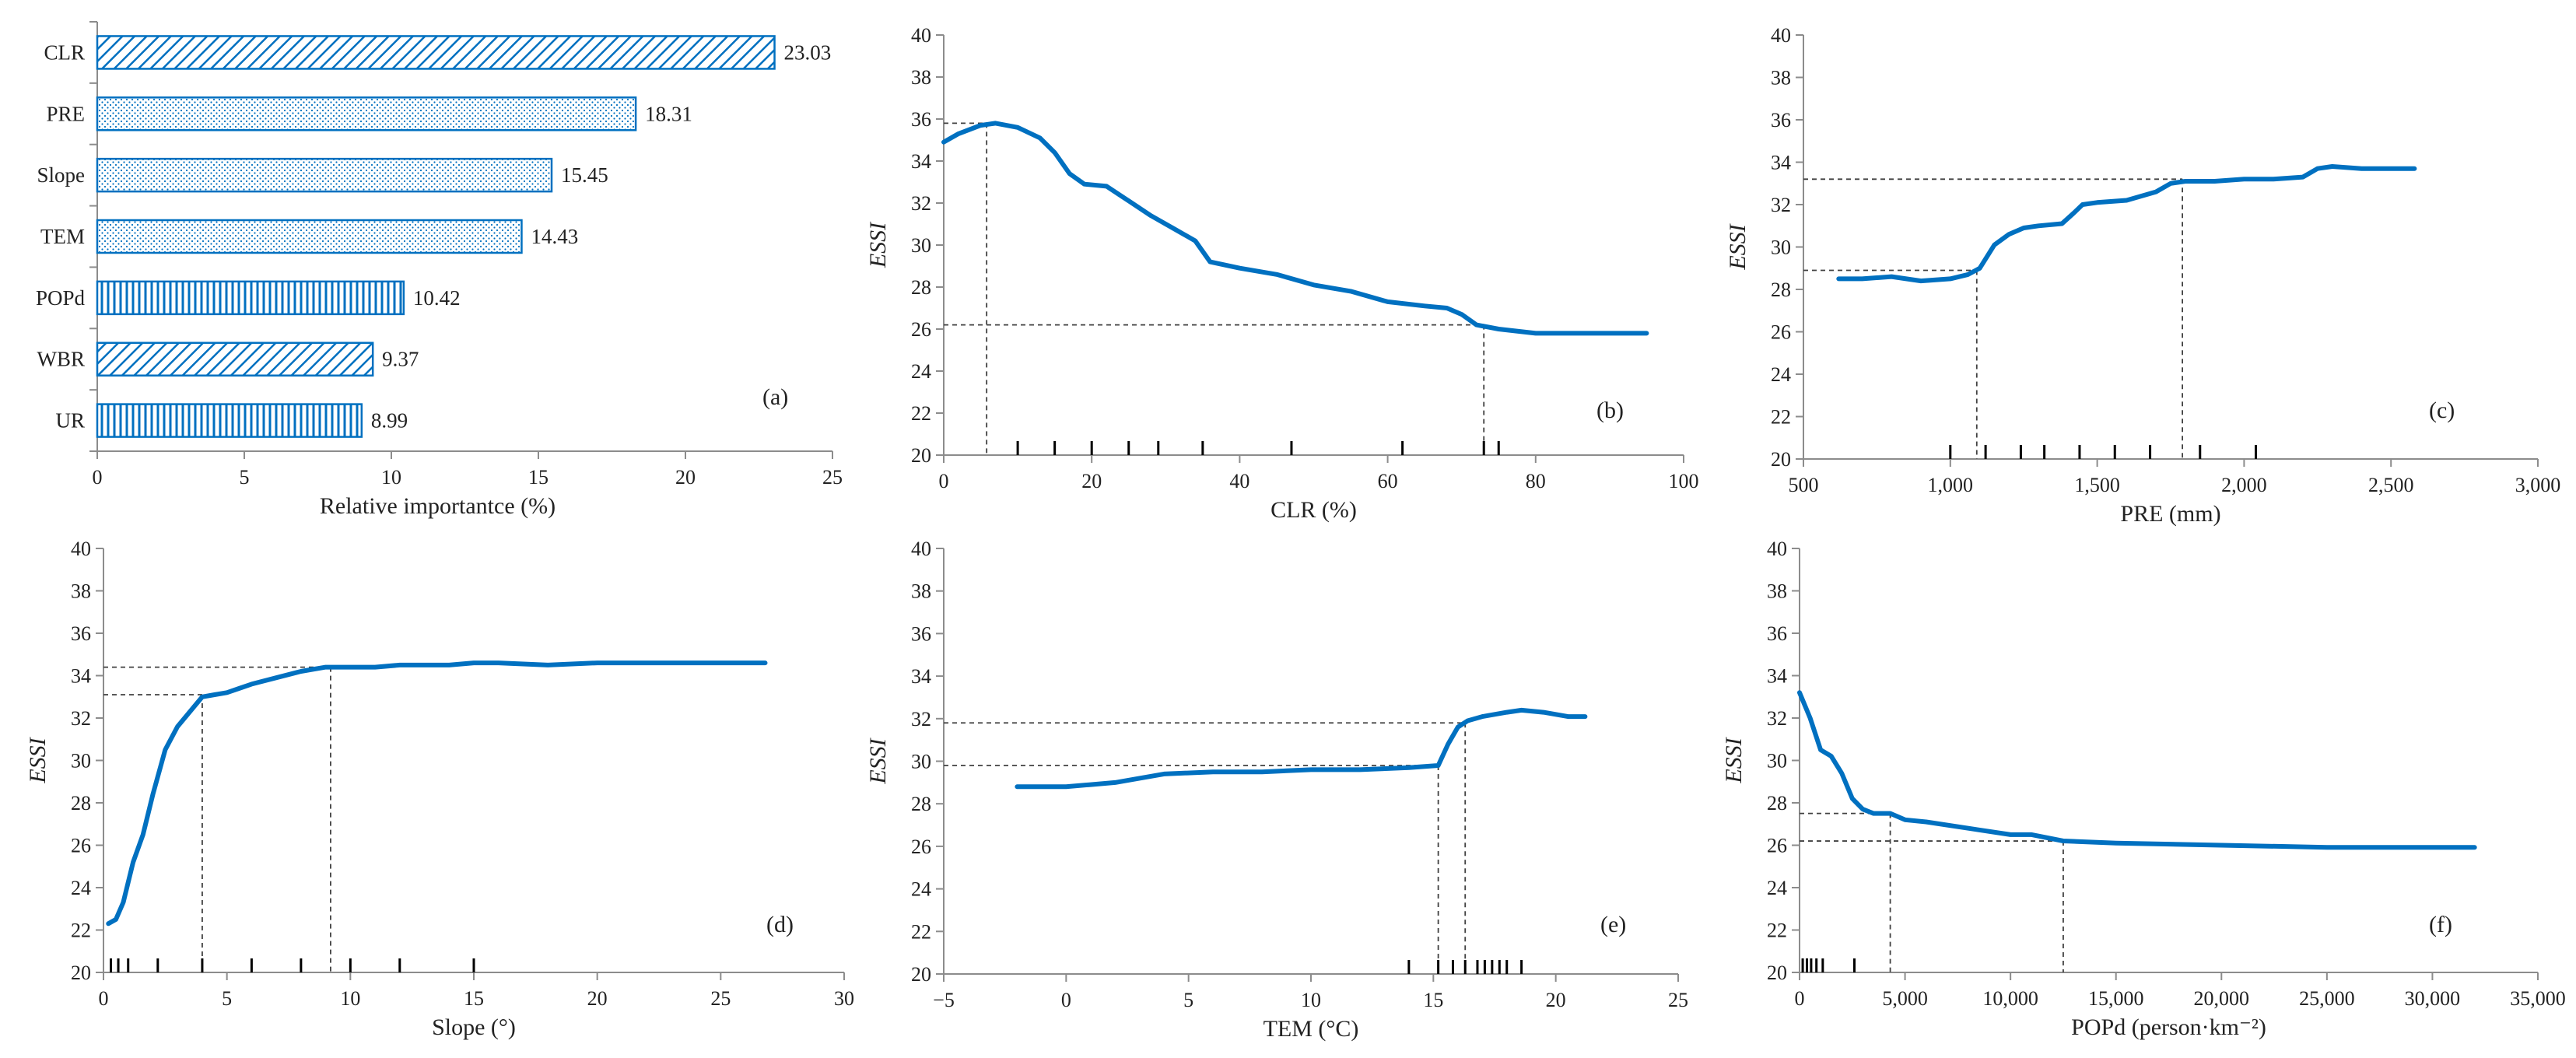 The width and height of the screenshot is (2576, 1058). I want to click on category-label: PRE, so click(65, 113).